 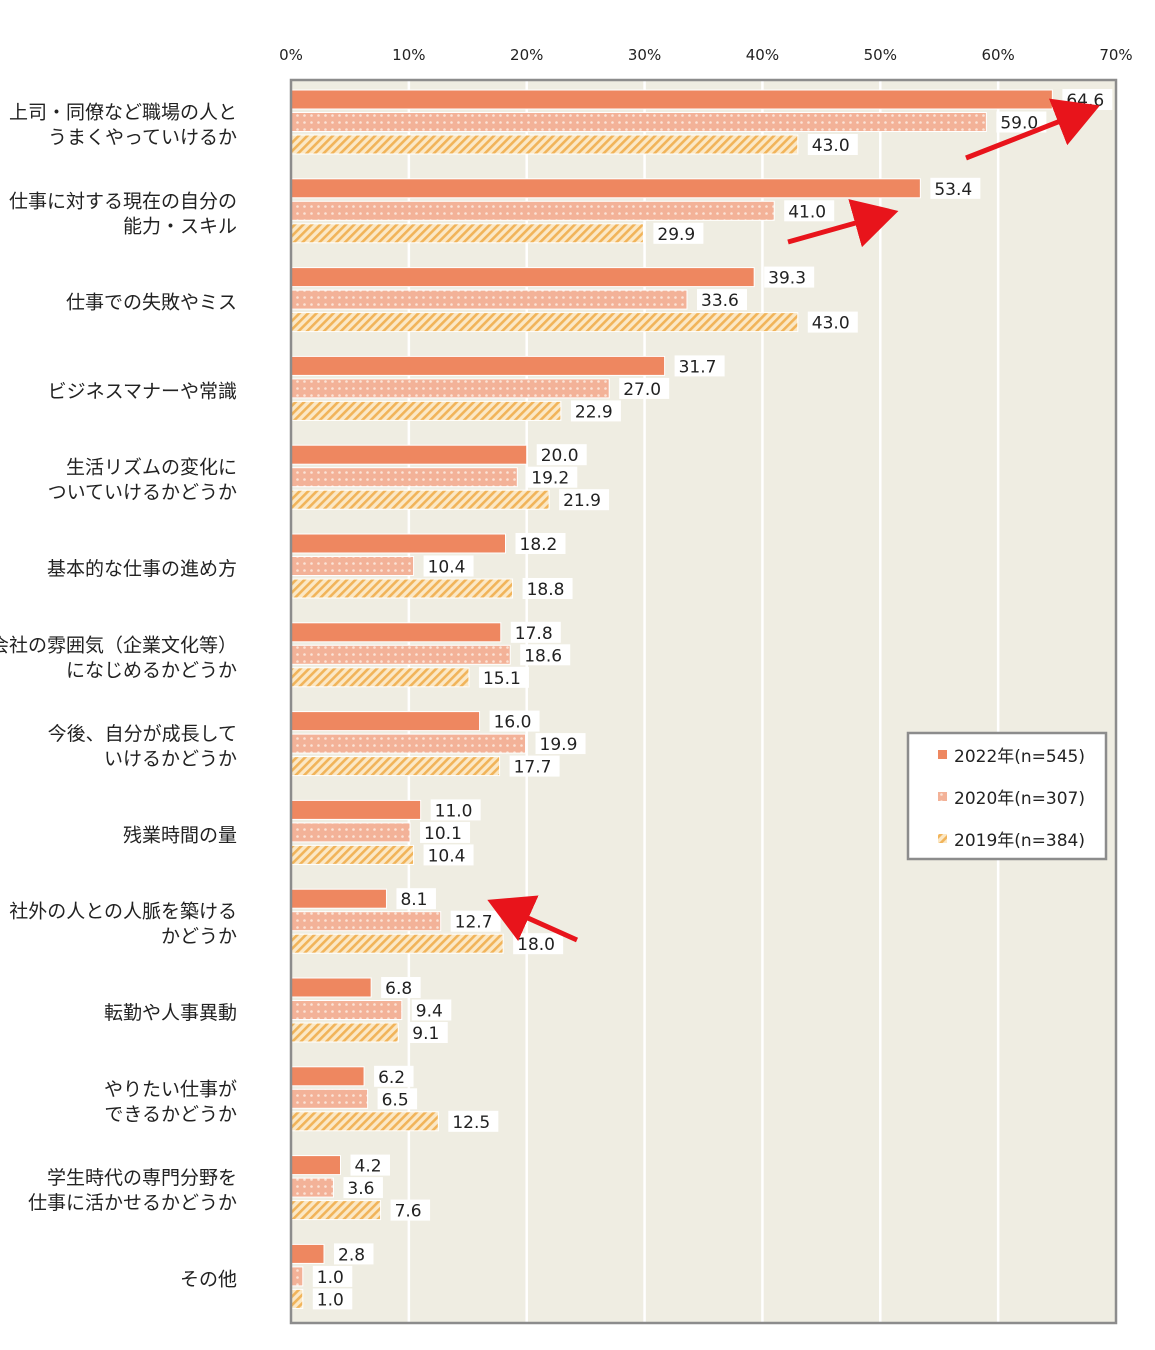 What do you see at coordinates (151, 303) in the screenshot?
I see `category-label: 仕事での失敗やミス` at bounding box center [151, 303].